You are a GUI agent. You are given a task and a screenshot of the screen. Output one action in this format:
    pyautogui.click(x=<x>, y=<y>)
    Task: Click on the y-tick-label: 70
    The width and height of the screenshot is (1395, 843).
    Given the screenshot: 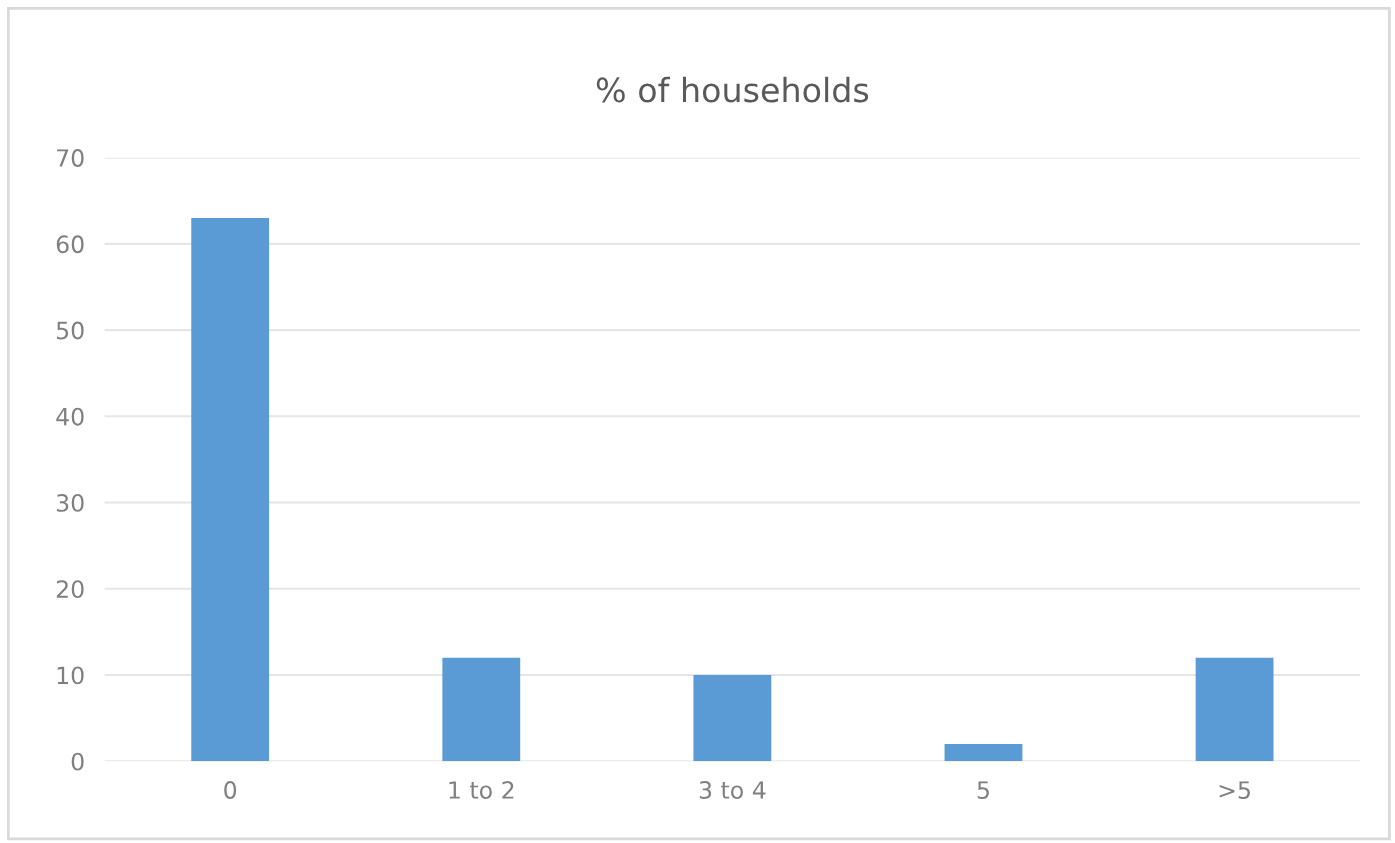 What is the action you would take?
    pyautogui.click(x=70, y=158)
    